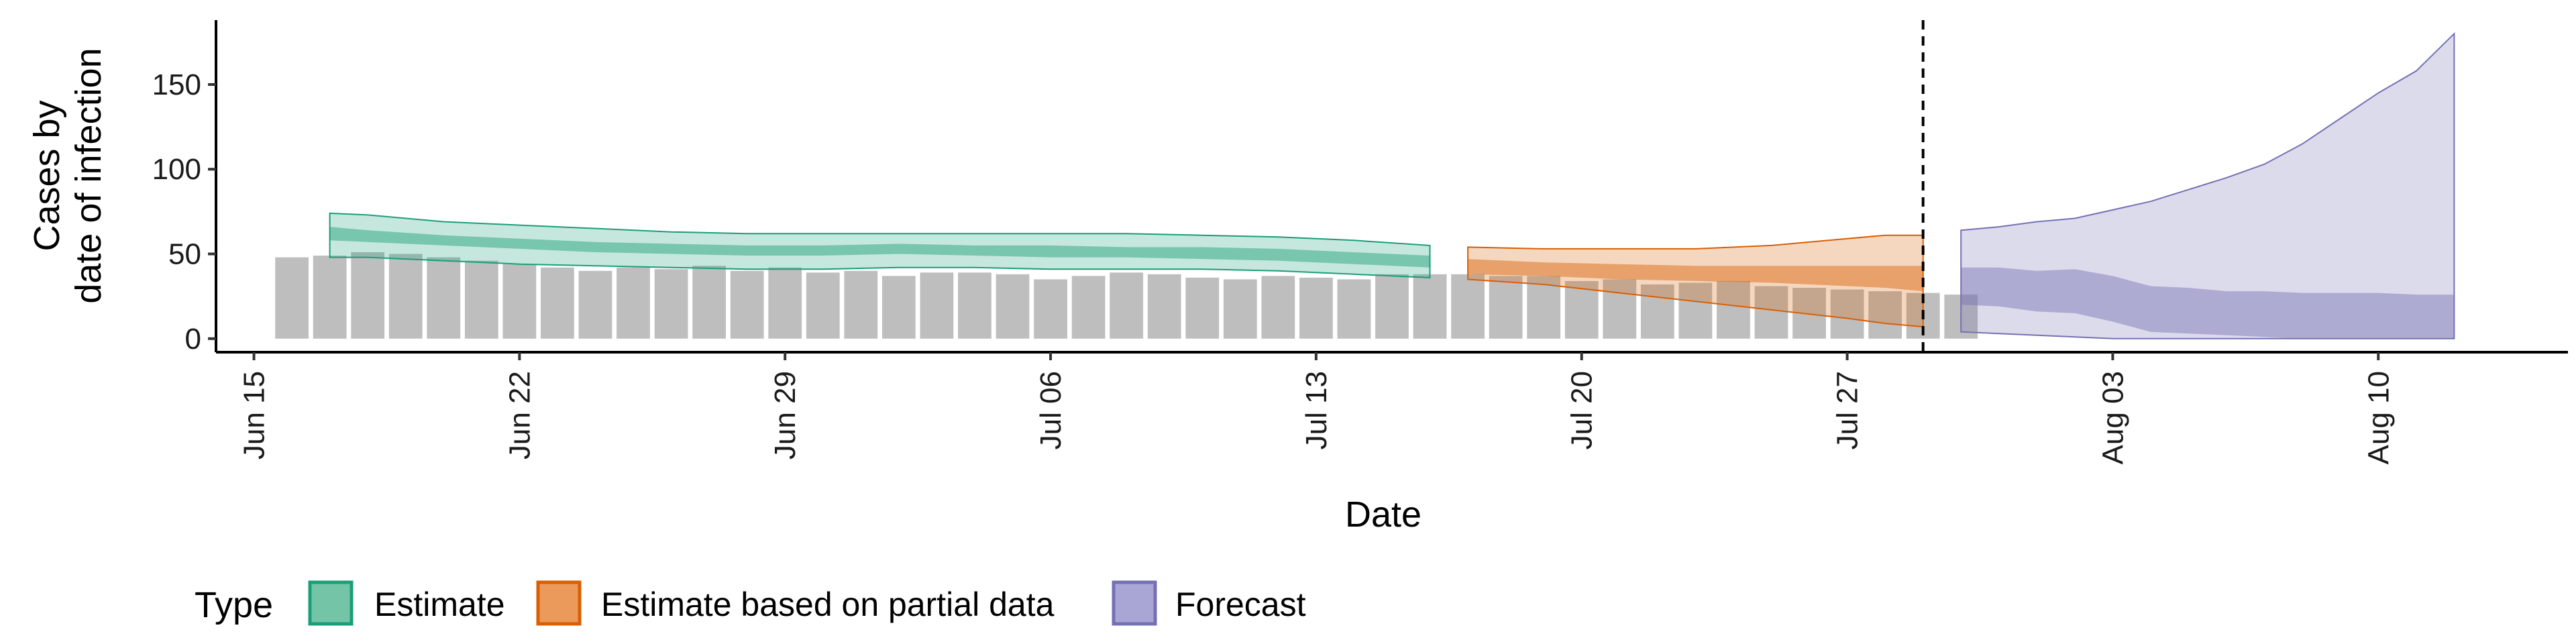  Describe the element at coordinates (193, 339) in the screenshot. I see `y-tick-label: 0` at that location.